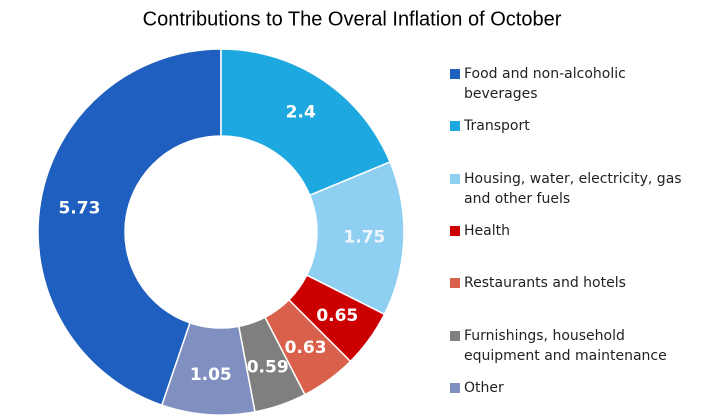 The width and height of the screenshot is (703, 417). I want to click on legend-item: Food and non-alcoholic beverages, so click(568, 84).